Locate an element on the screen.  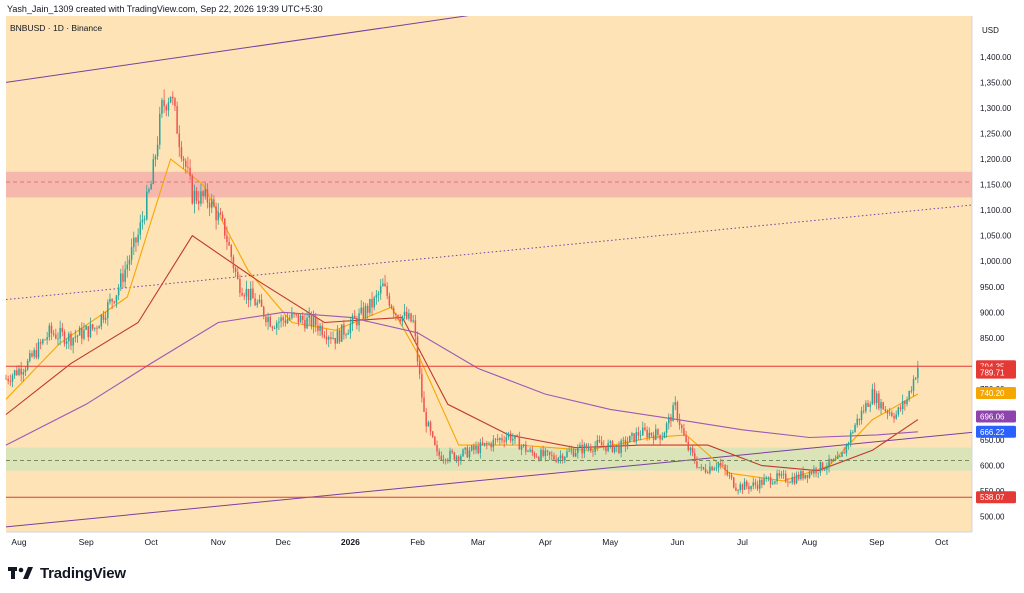
tradingview-logo: TradingView is located at coordinates (67, 573).